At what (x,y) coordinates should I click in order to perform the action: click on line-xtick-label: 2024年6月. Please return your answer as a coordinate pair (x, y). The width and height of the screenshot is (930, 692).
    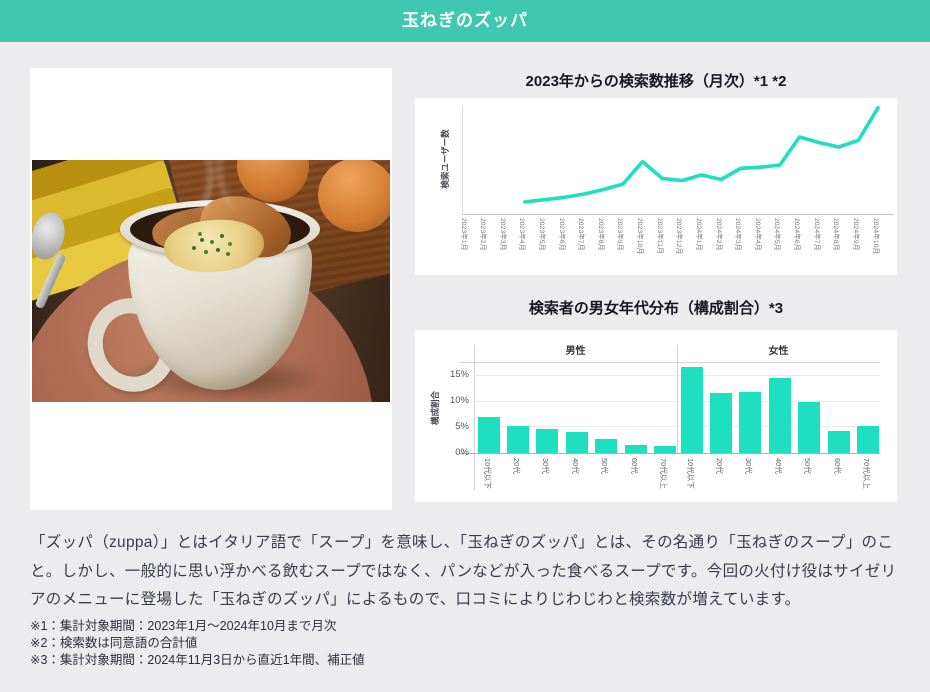
    Looking at the image, I should click on (797, 234).